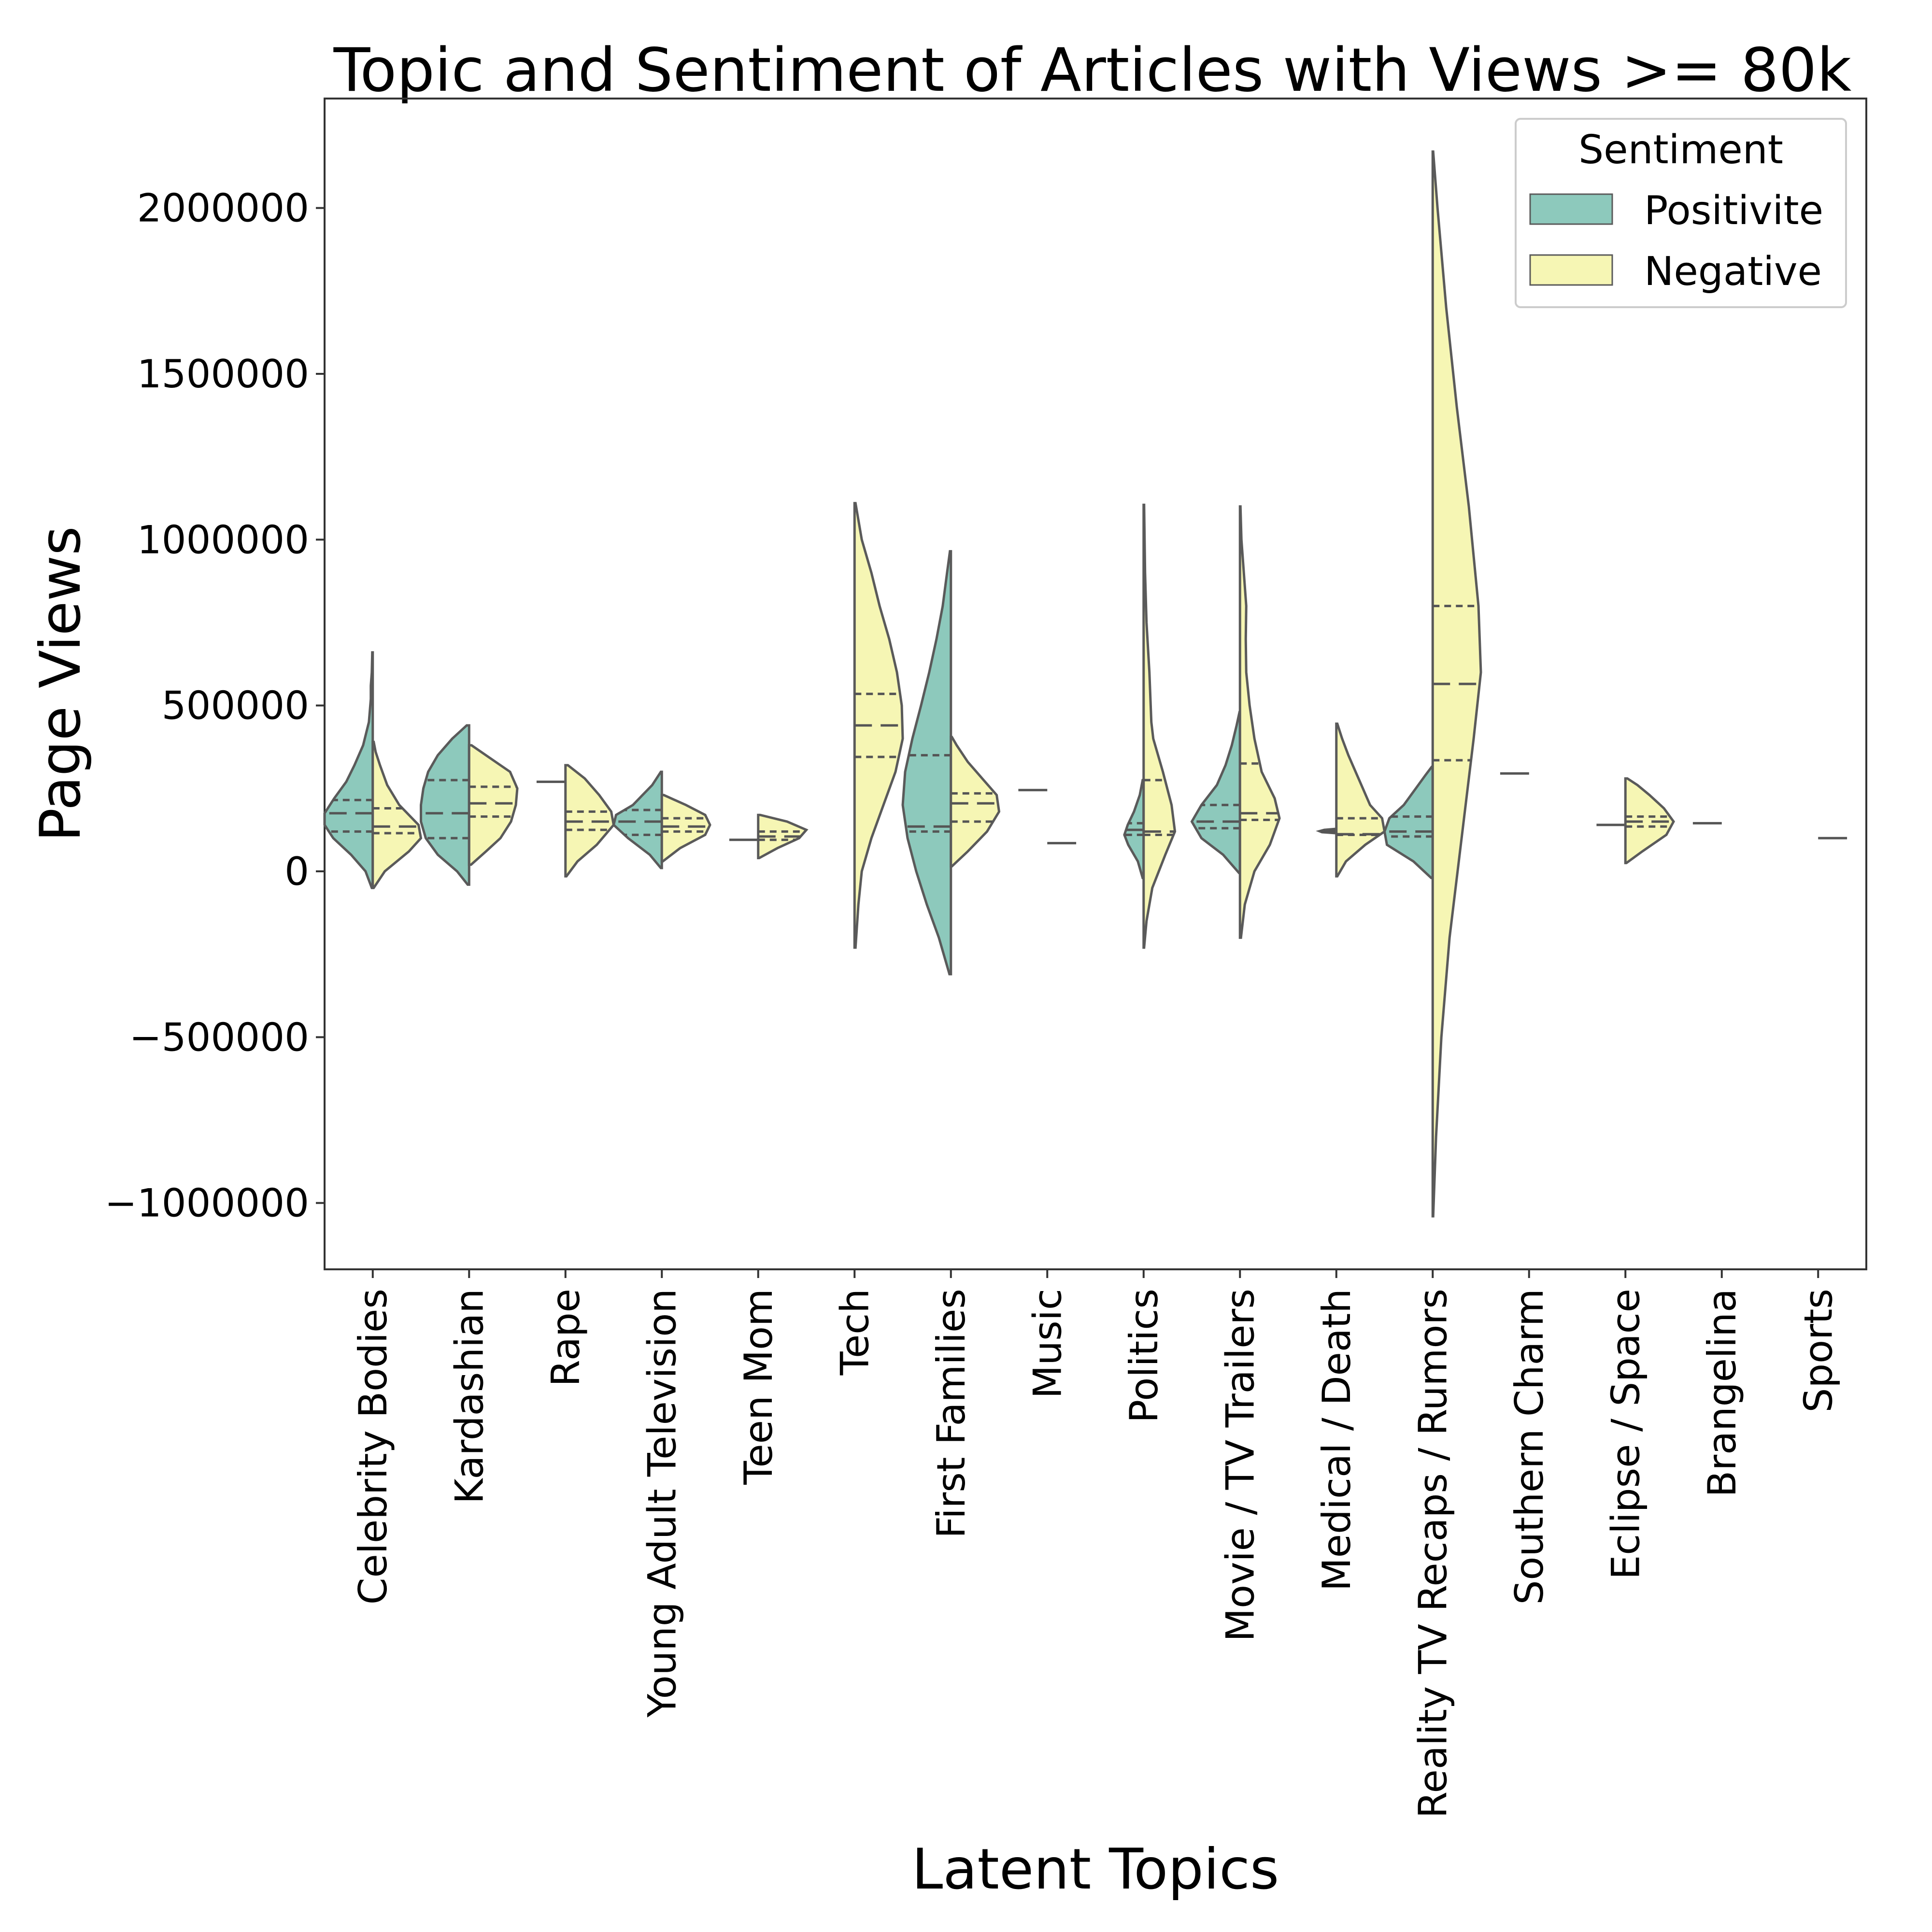  Describe the element at coordinates (854, 1332) in the screenshot. I see `x-tick-label: Tech` at that location.